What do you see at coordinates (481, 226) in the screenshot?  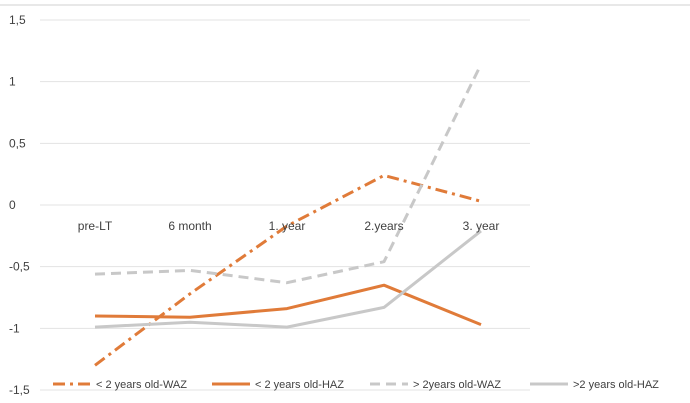 I see `x-category-label: 3. year` at bounding box center [481, 226].